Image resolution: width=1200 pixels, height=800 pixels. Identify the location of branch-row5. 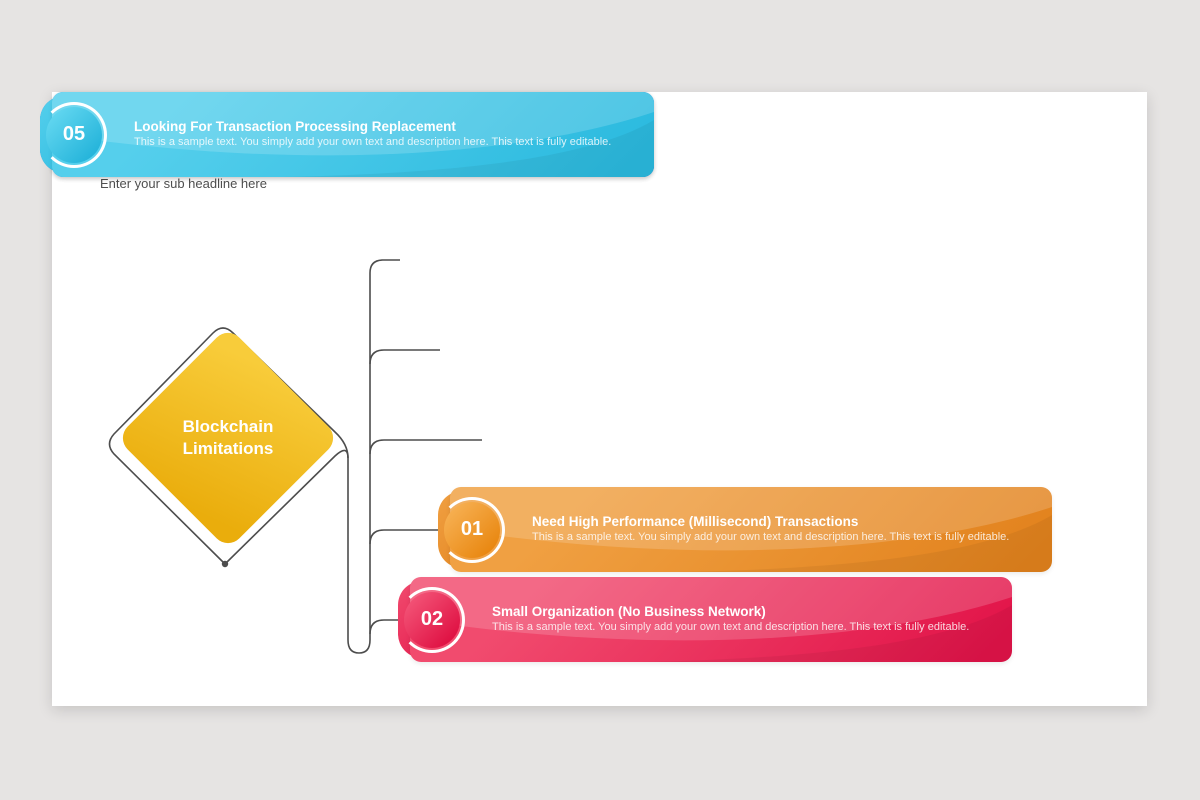
(384, 627).